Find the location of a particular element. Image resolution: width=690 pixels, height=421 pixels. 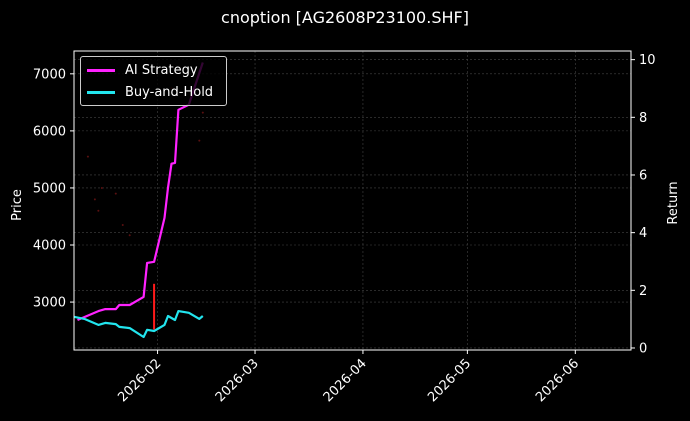

series-lines is located at coordinates (138, 200).